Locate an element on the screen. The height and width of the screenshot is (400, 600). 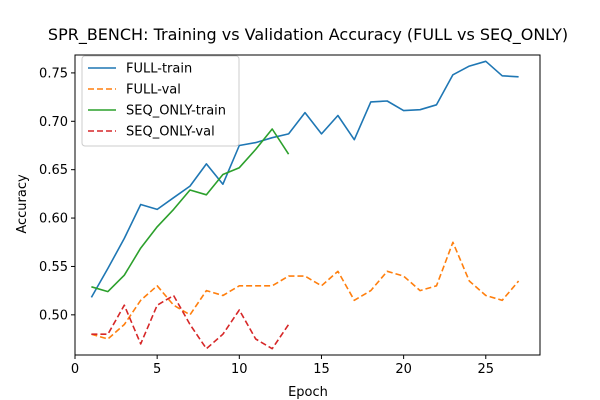
x-tick-label: 25 is located at coordinates (486, 369).